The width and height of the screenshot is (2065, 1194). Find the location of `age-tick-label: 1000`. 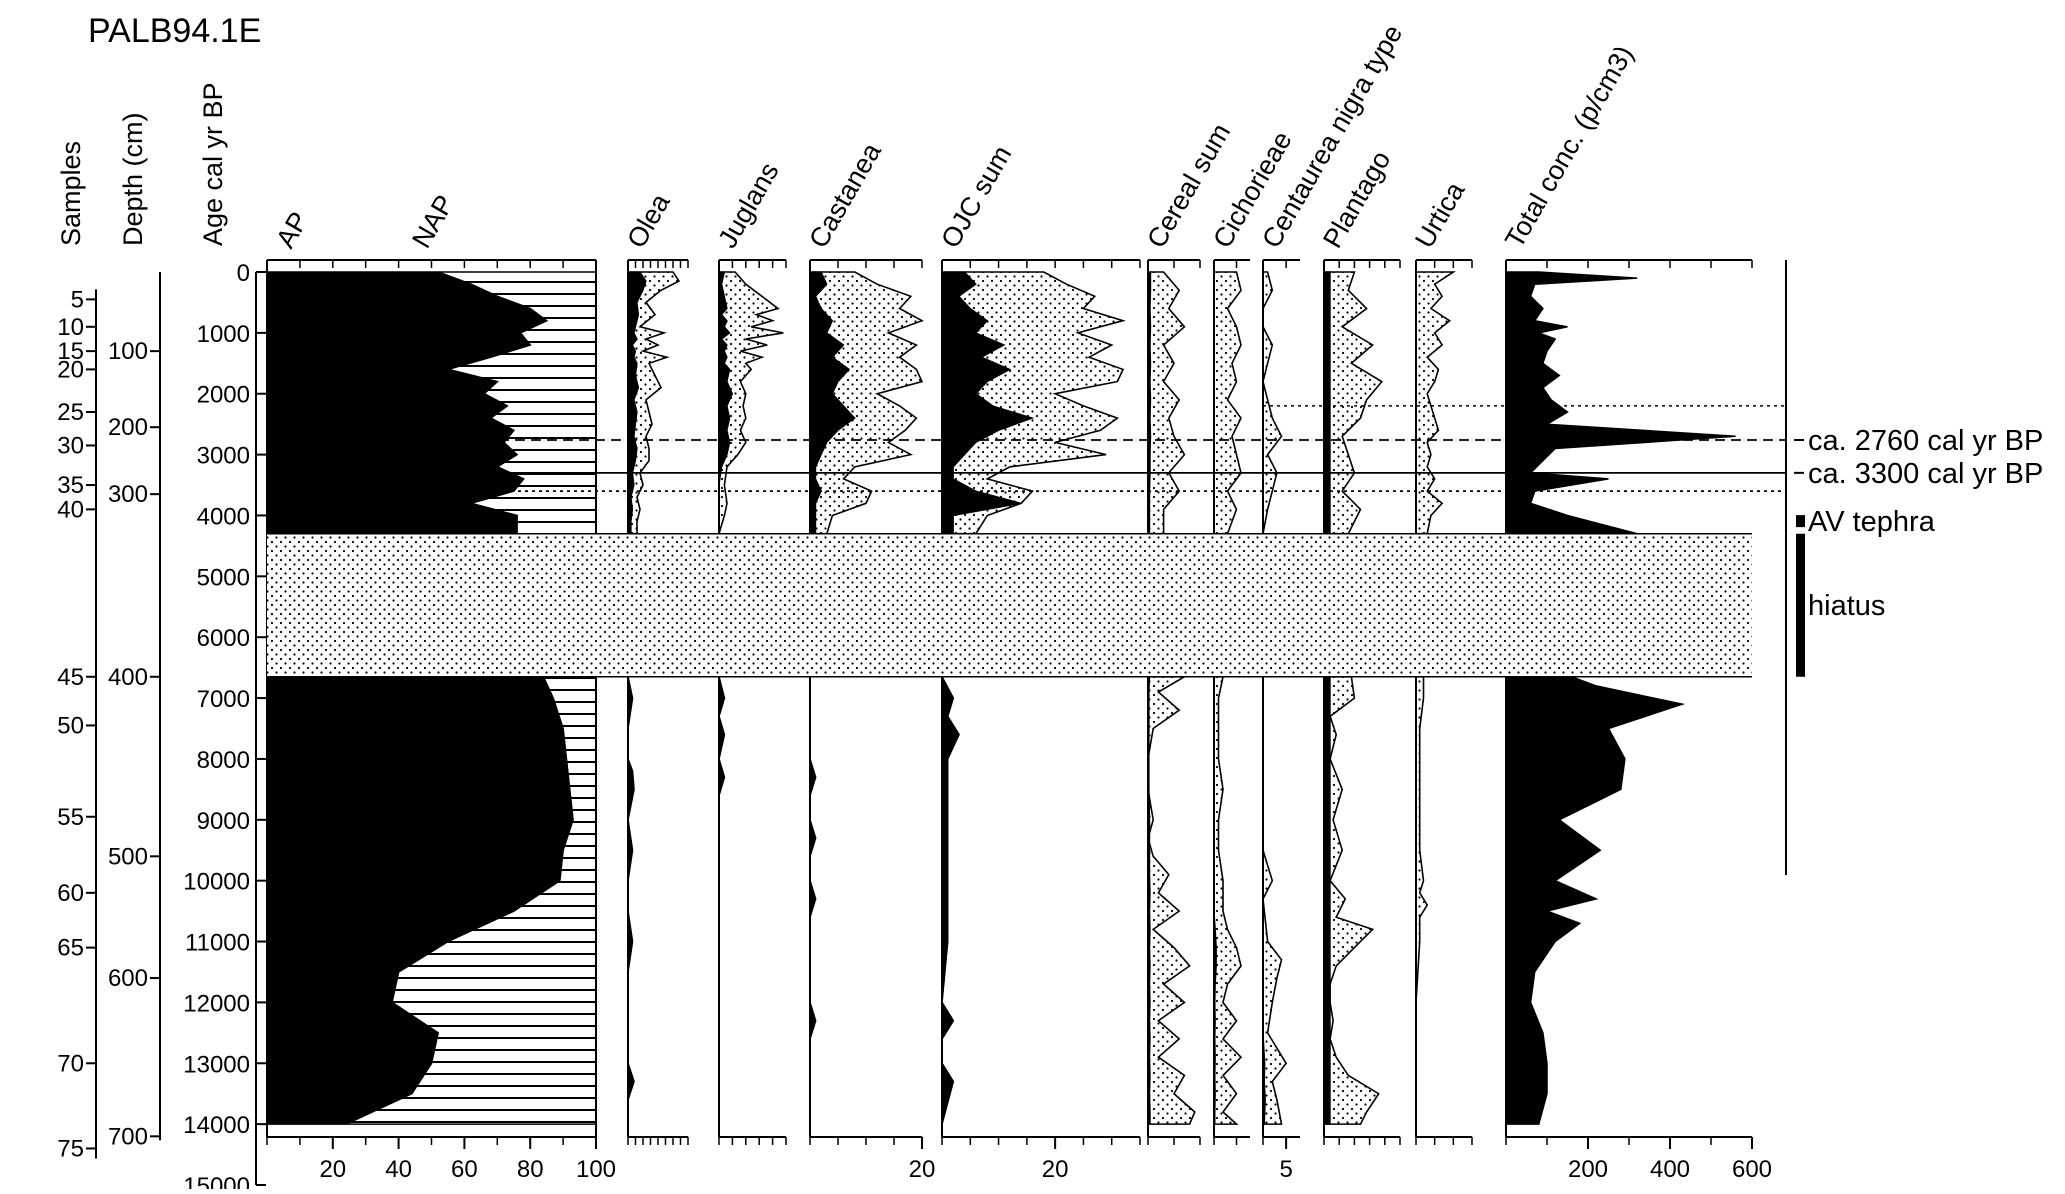

age-tick-label: 1000 is located at coordinates (223, 334).